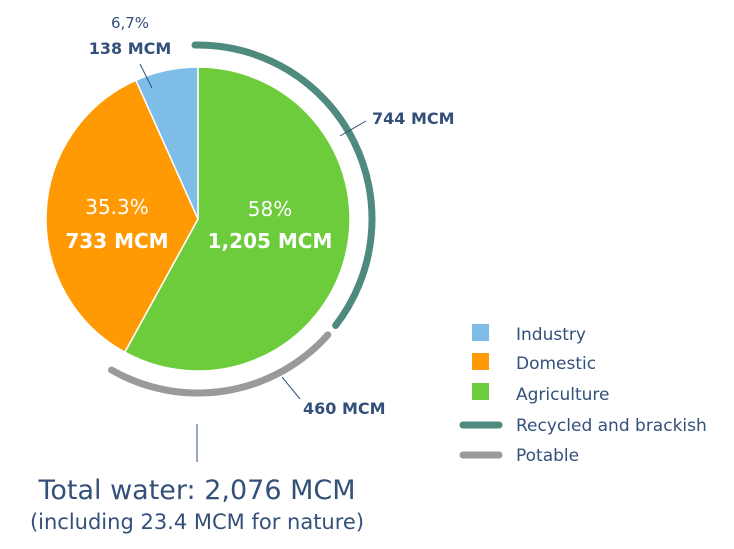 This screenshot has width=734, height=549. I want to click on legend-swatch-domestic, so click(480, 361).